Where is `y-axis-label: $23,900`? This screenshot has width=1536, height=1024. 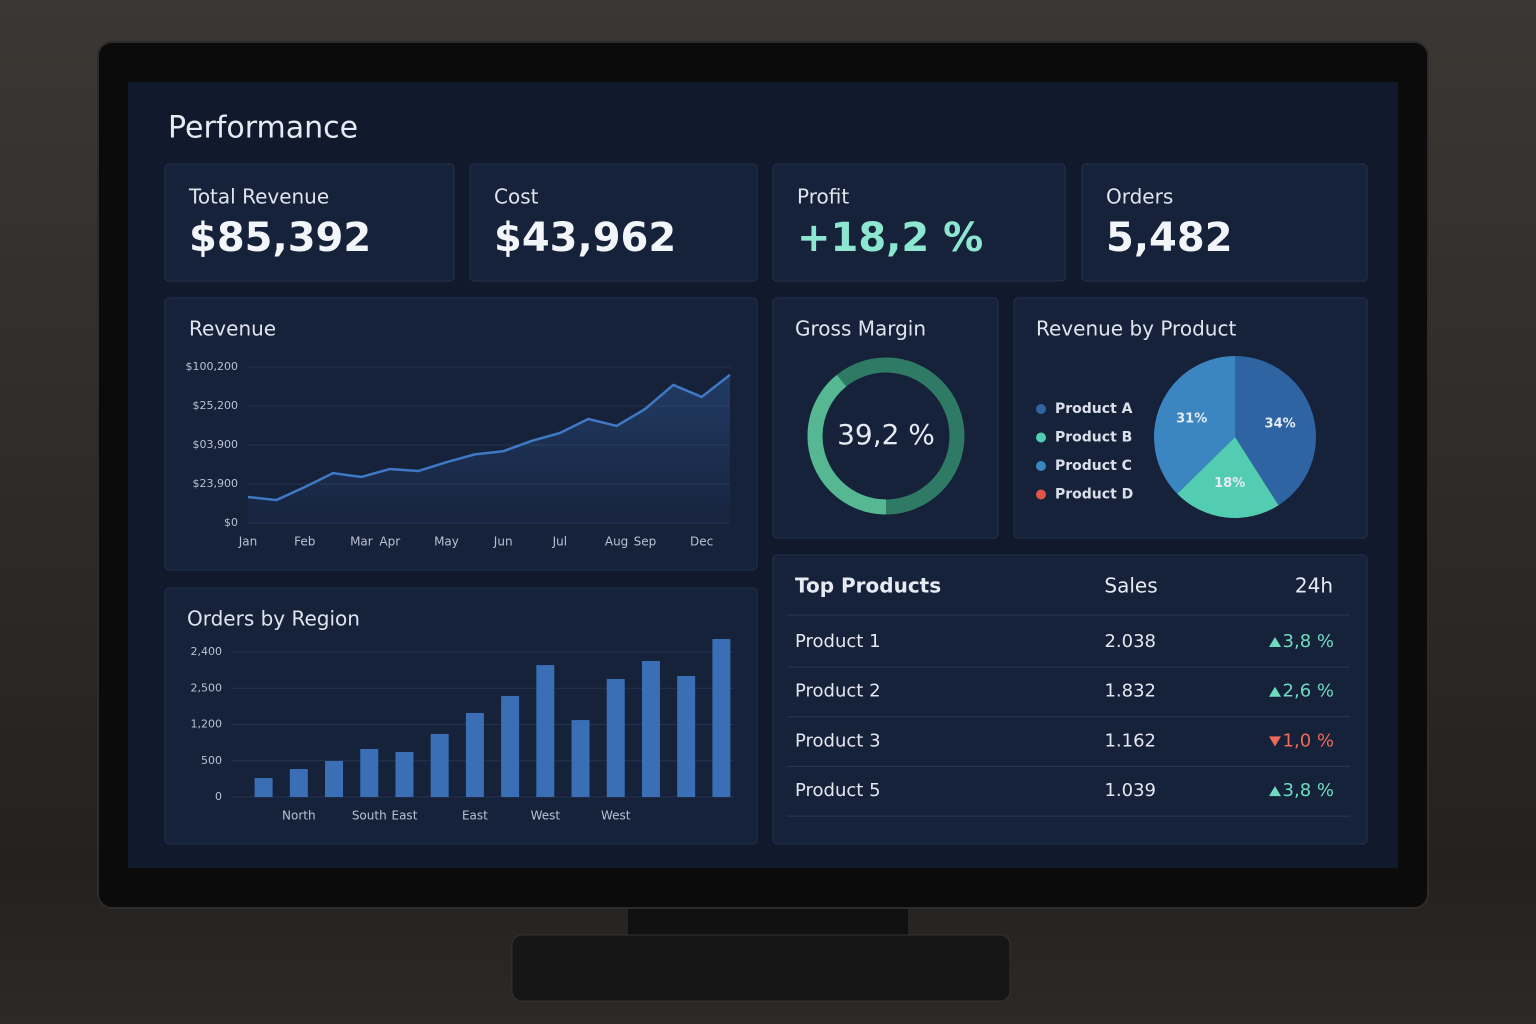
y-axis-label: $23,900 is located at coordinates (216, 483).